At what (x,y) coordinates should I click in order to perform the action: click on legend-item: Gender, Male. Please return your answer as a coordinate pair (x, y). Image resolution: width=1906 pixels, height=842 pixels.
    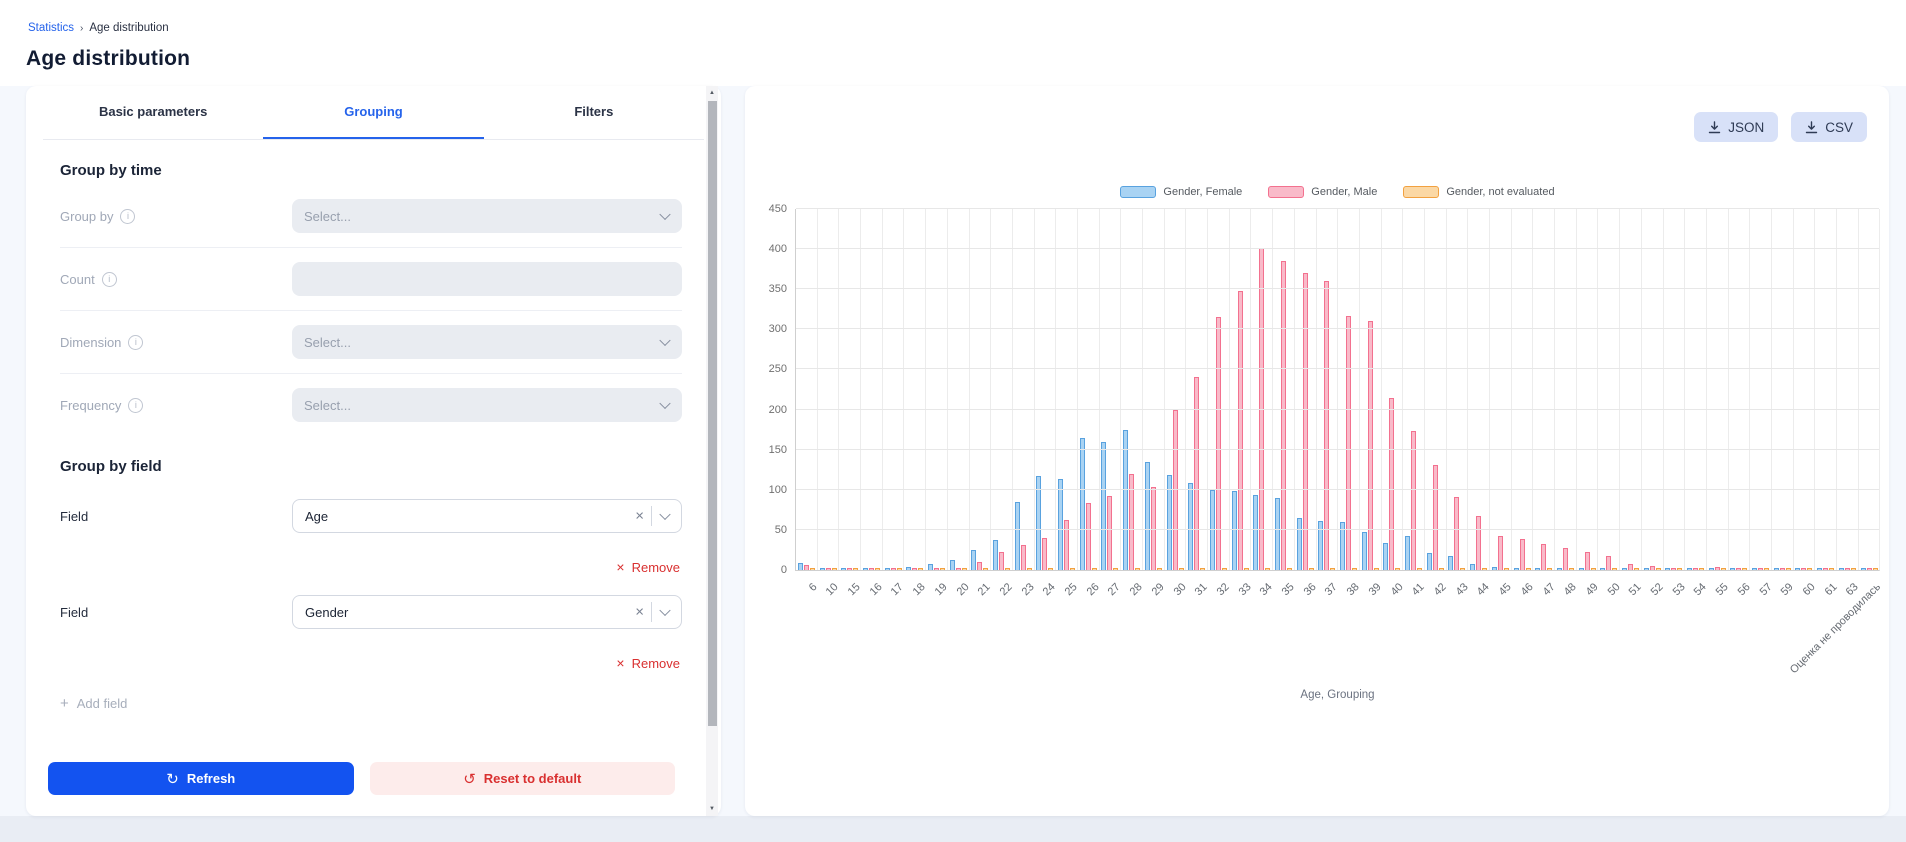
    Looking at the image, I should click on (1322, 192).